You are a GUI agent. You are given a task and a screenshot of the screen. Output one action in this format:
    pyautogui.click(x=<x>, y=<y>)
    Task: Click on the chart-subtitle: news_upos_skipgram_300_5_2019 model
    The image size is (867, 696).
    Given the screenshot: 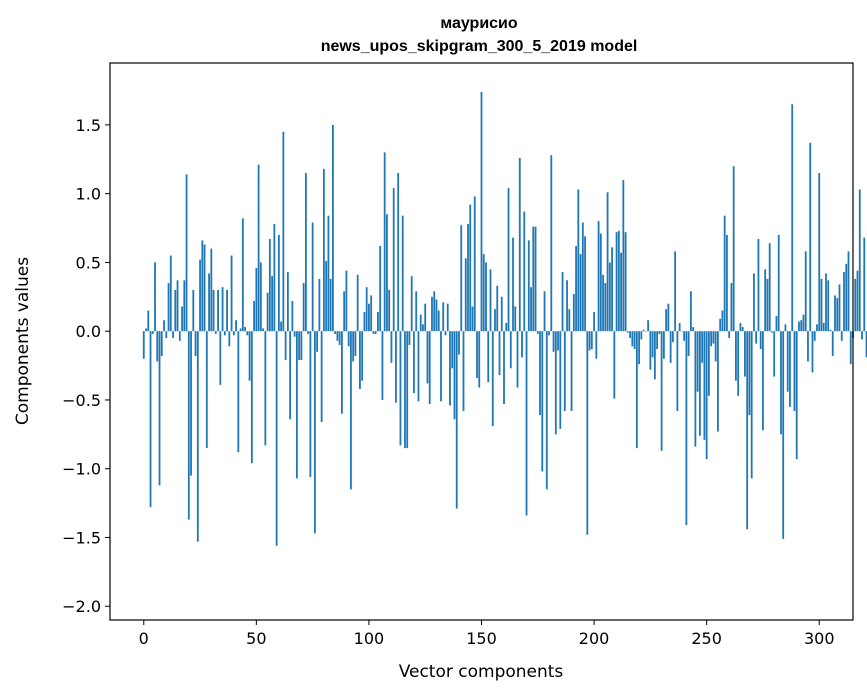 What is the action you would take?
    pyautogui.click(x=479, y=46)
    